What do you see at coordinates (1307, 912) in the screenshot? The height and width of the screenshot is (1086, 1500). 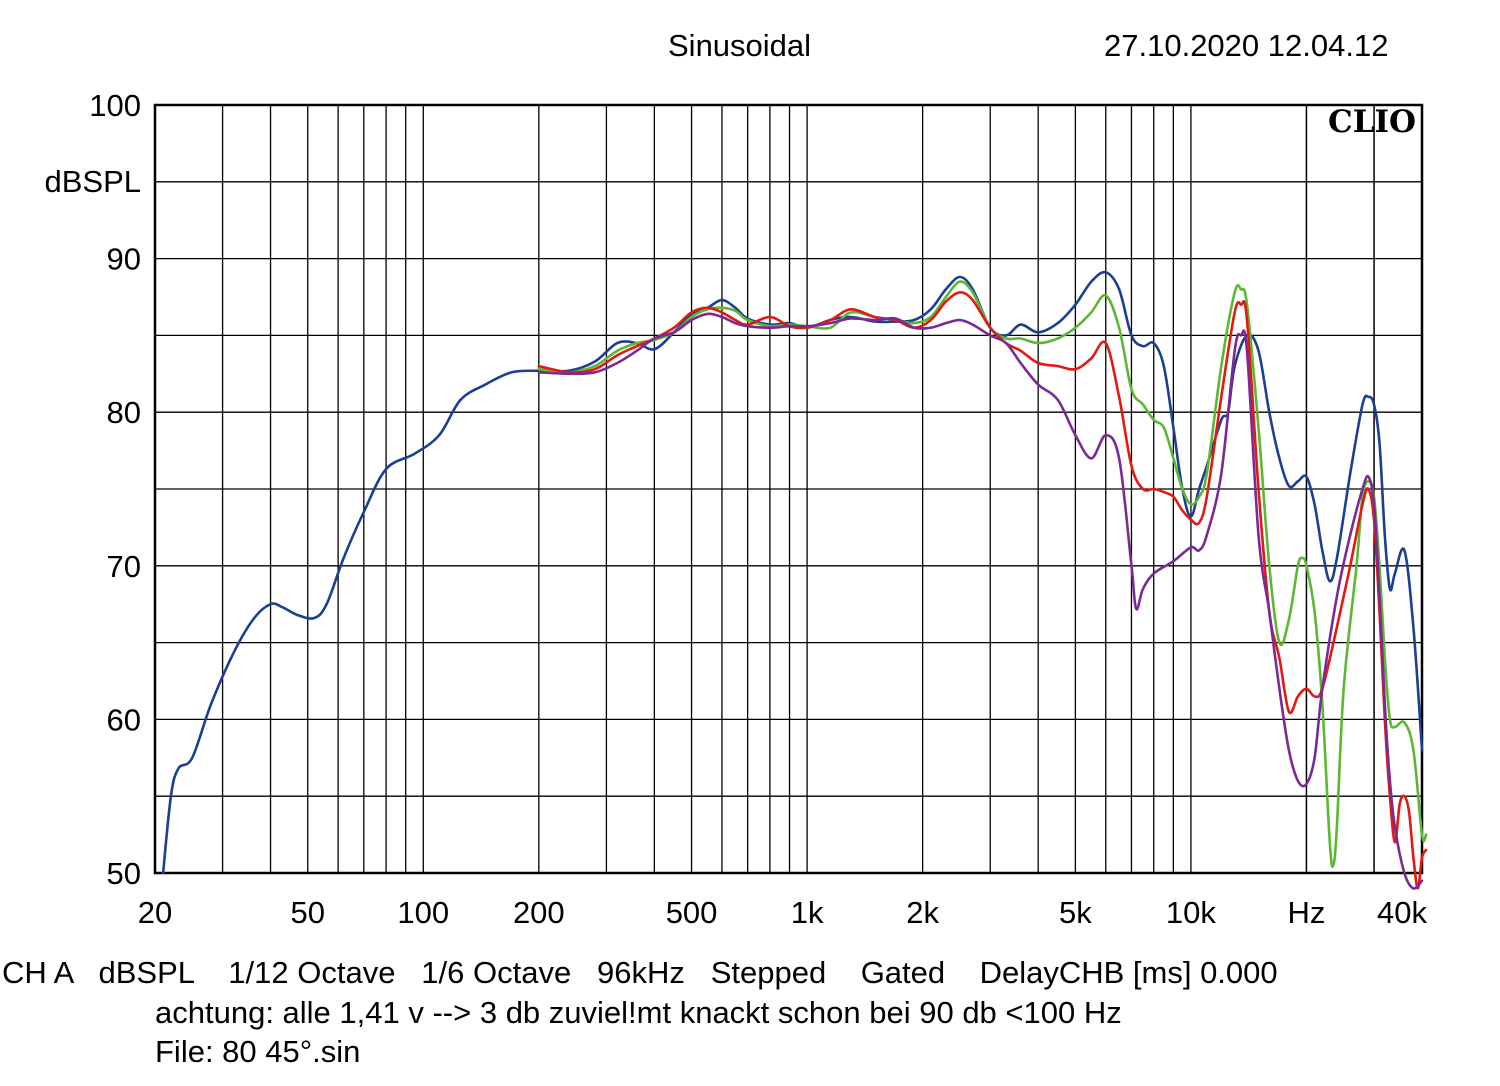 I see `x-tick-label: Hz` at bounding box center [1307, 912].